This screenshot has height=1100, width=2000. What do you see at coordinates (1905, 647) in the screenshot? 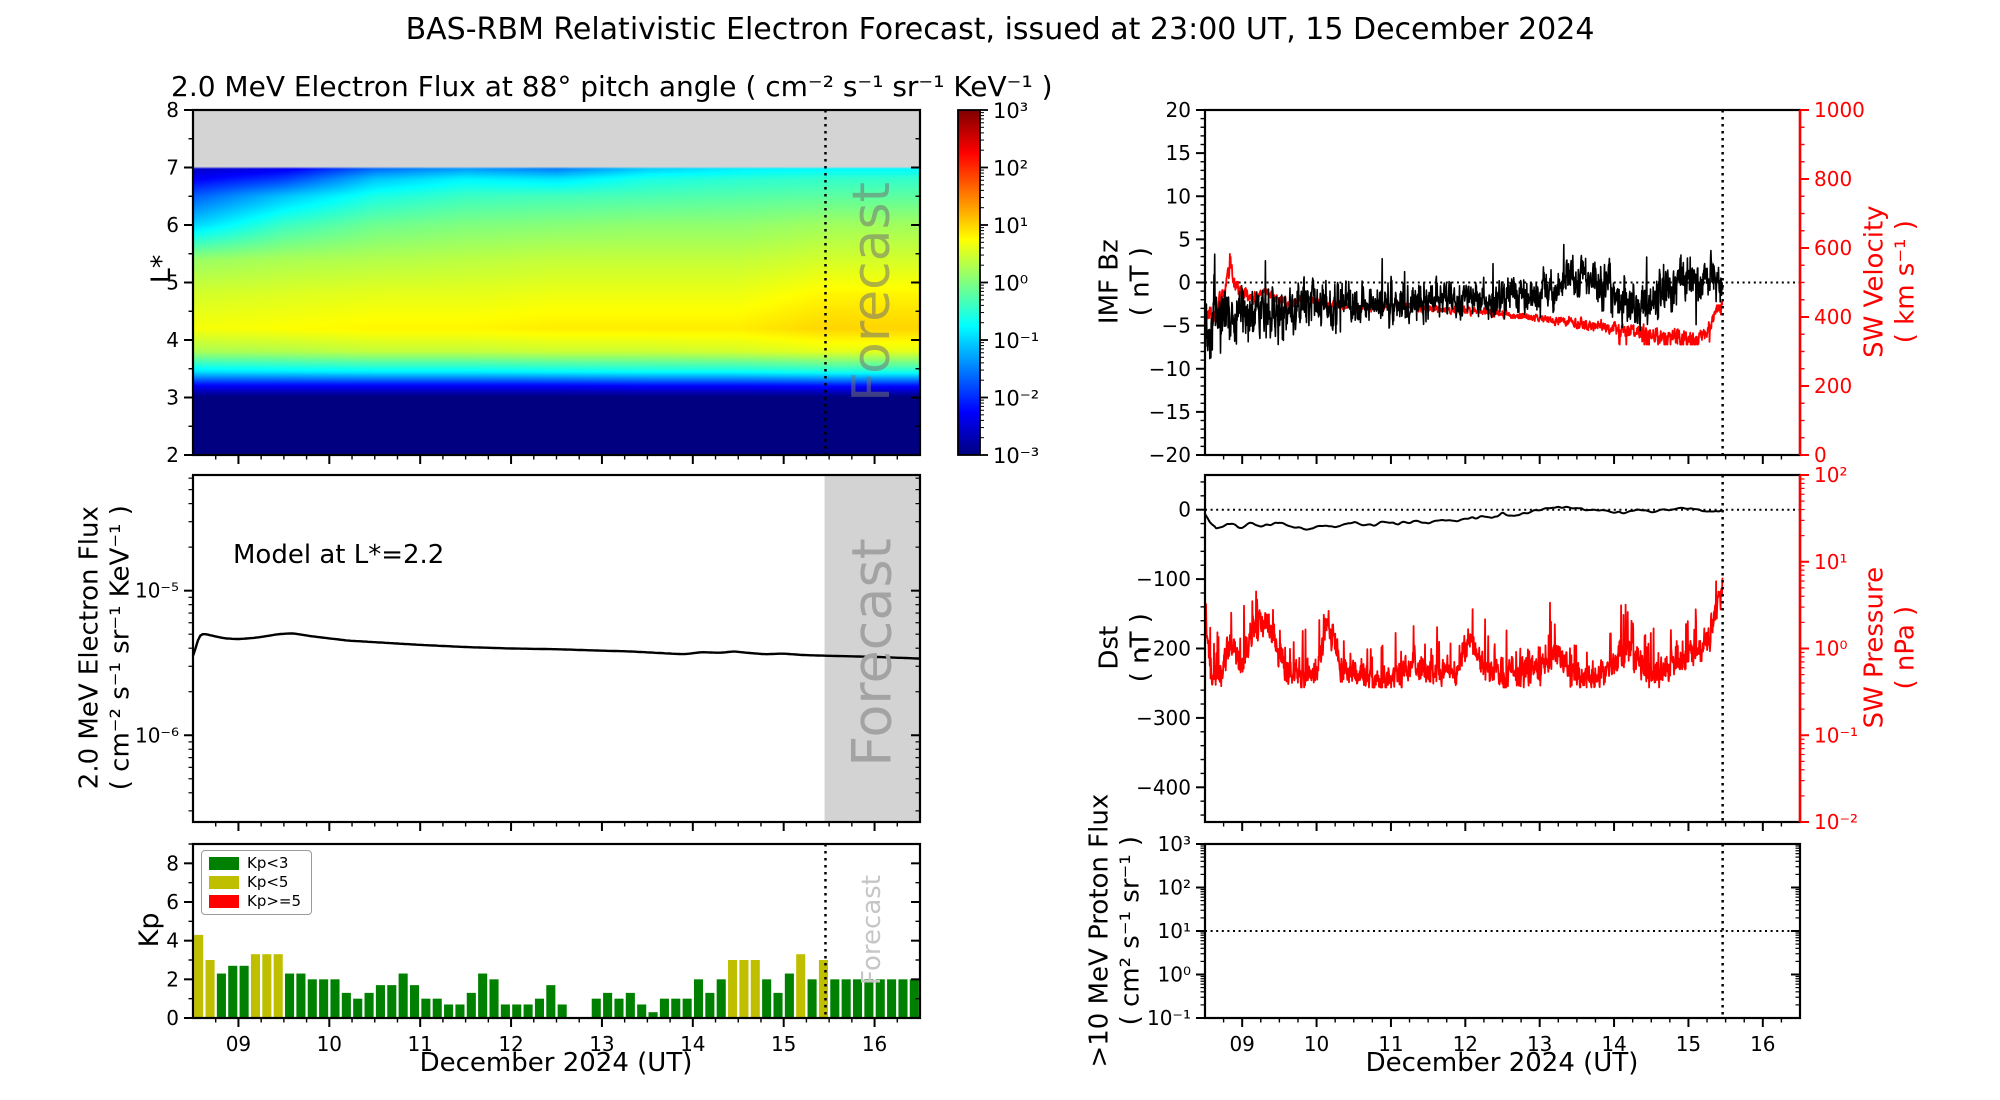
I see `sw-pressure-ylabel-line2: ( nPa )` at bounding box center [1905, 647].